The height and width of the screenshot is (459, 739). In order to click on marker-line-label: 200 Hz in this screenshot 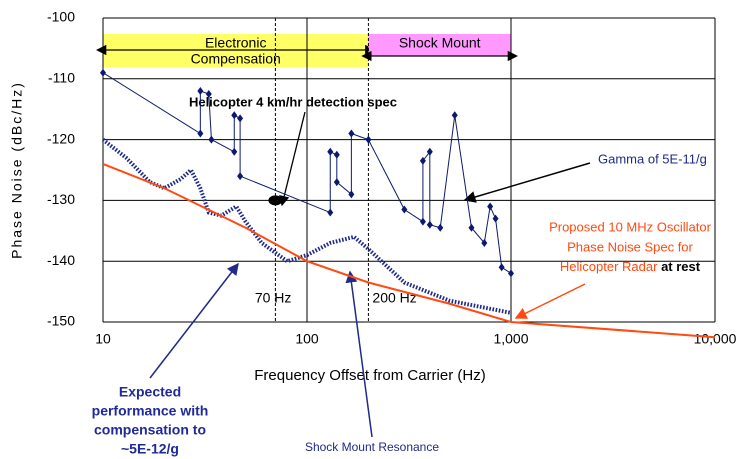, I will do `click(394, 298)`.